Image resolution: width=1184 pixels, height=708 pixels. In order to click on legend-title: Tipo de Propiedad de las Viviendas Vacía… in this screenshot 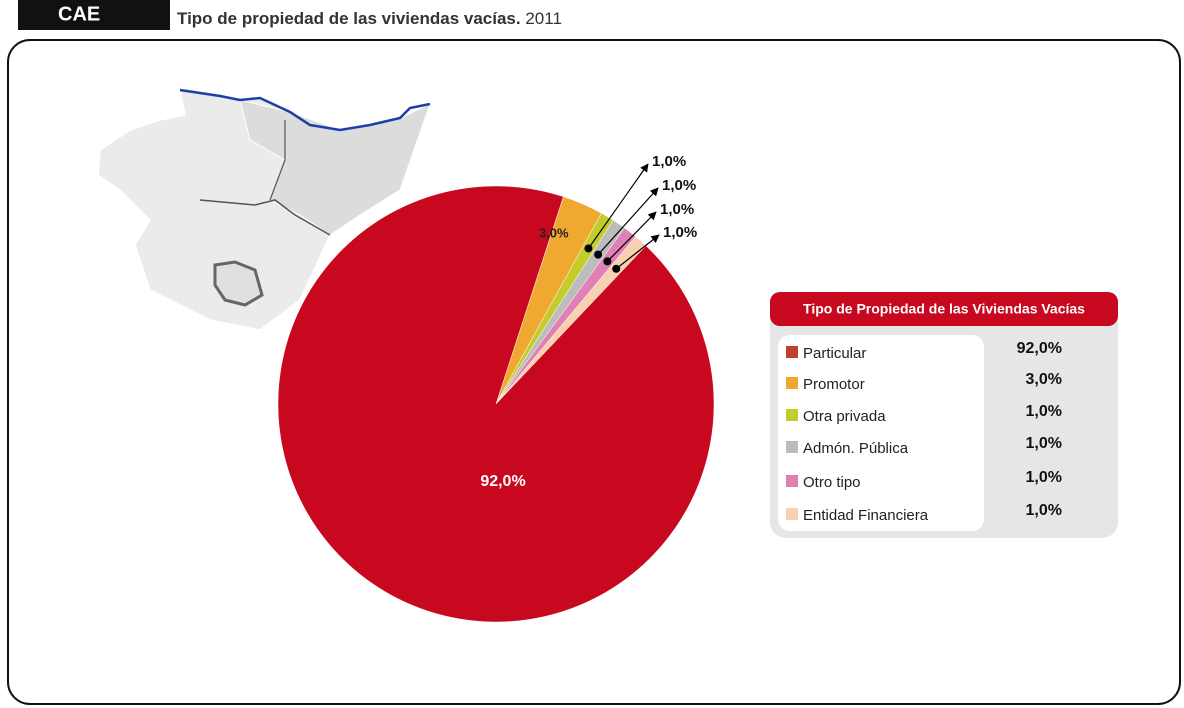, I will do `click(944, 309)`.